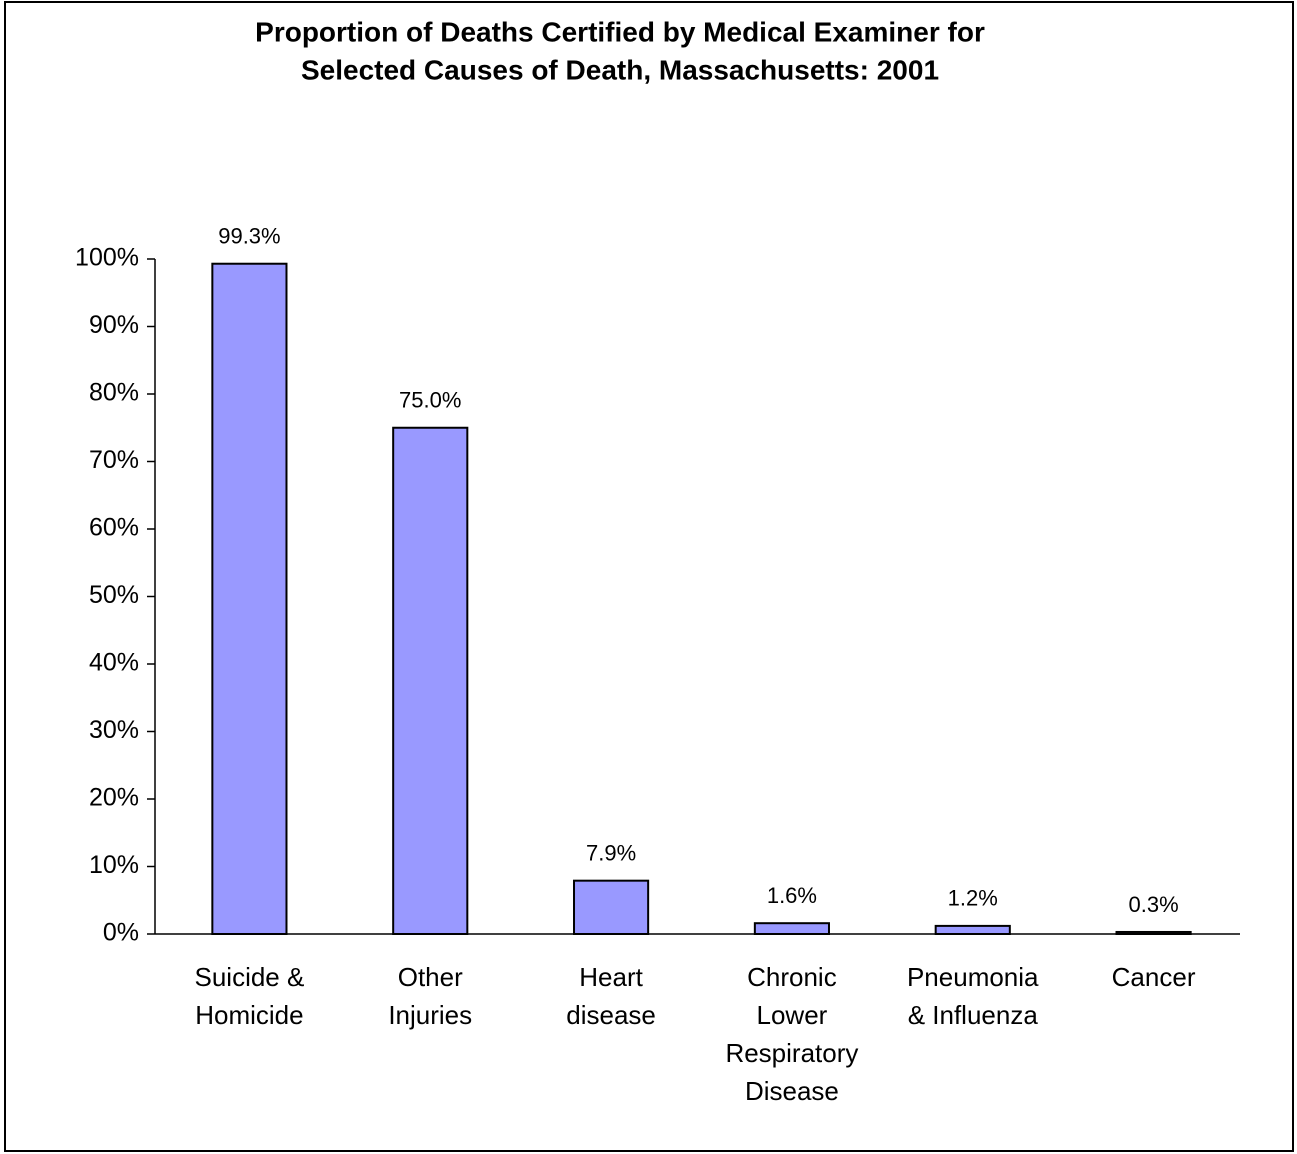 This screenshot has height=1154, width=1297. I want to click on x-tick-label: Injuries, so click(430, 1015).